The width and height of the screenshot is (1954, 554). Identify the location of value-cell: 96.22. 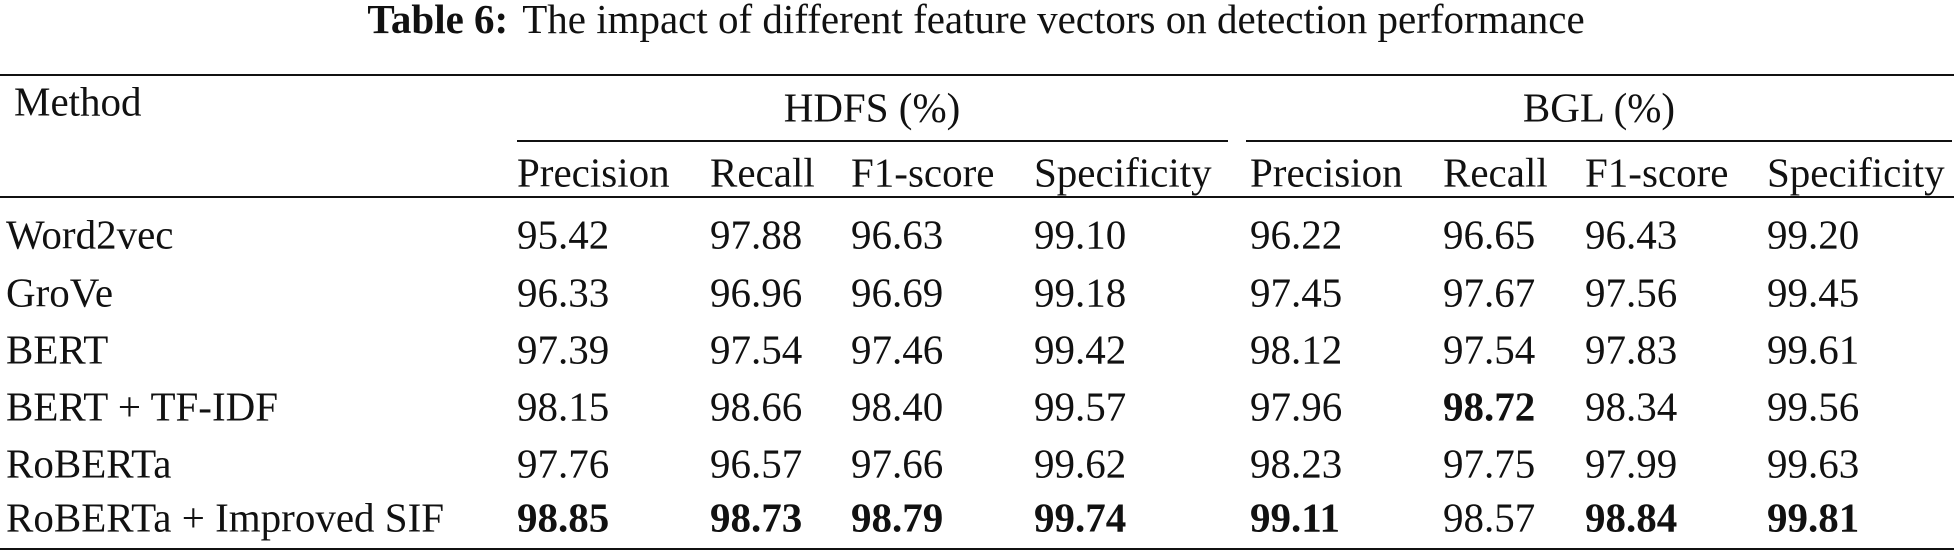
(1296, 234).